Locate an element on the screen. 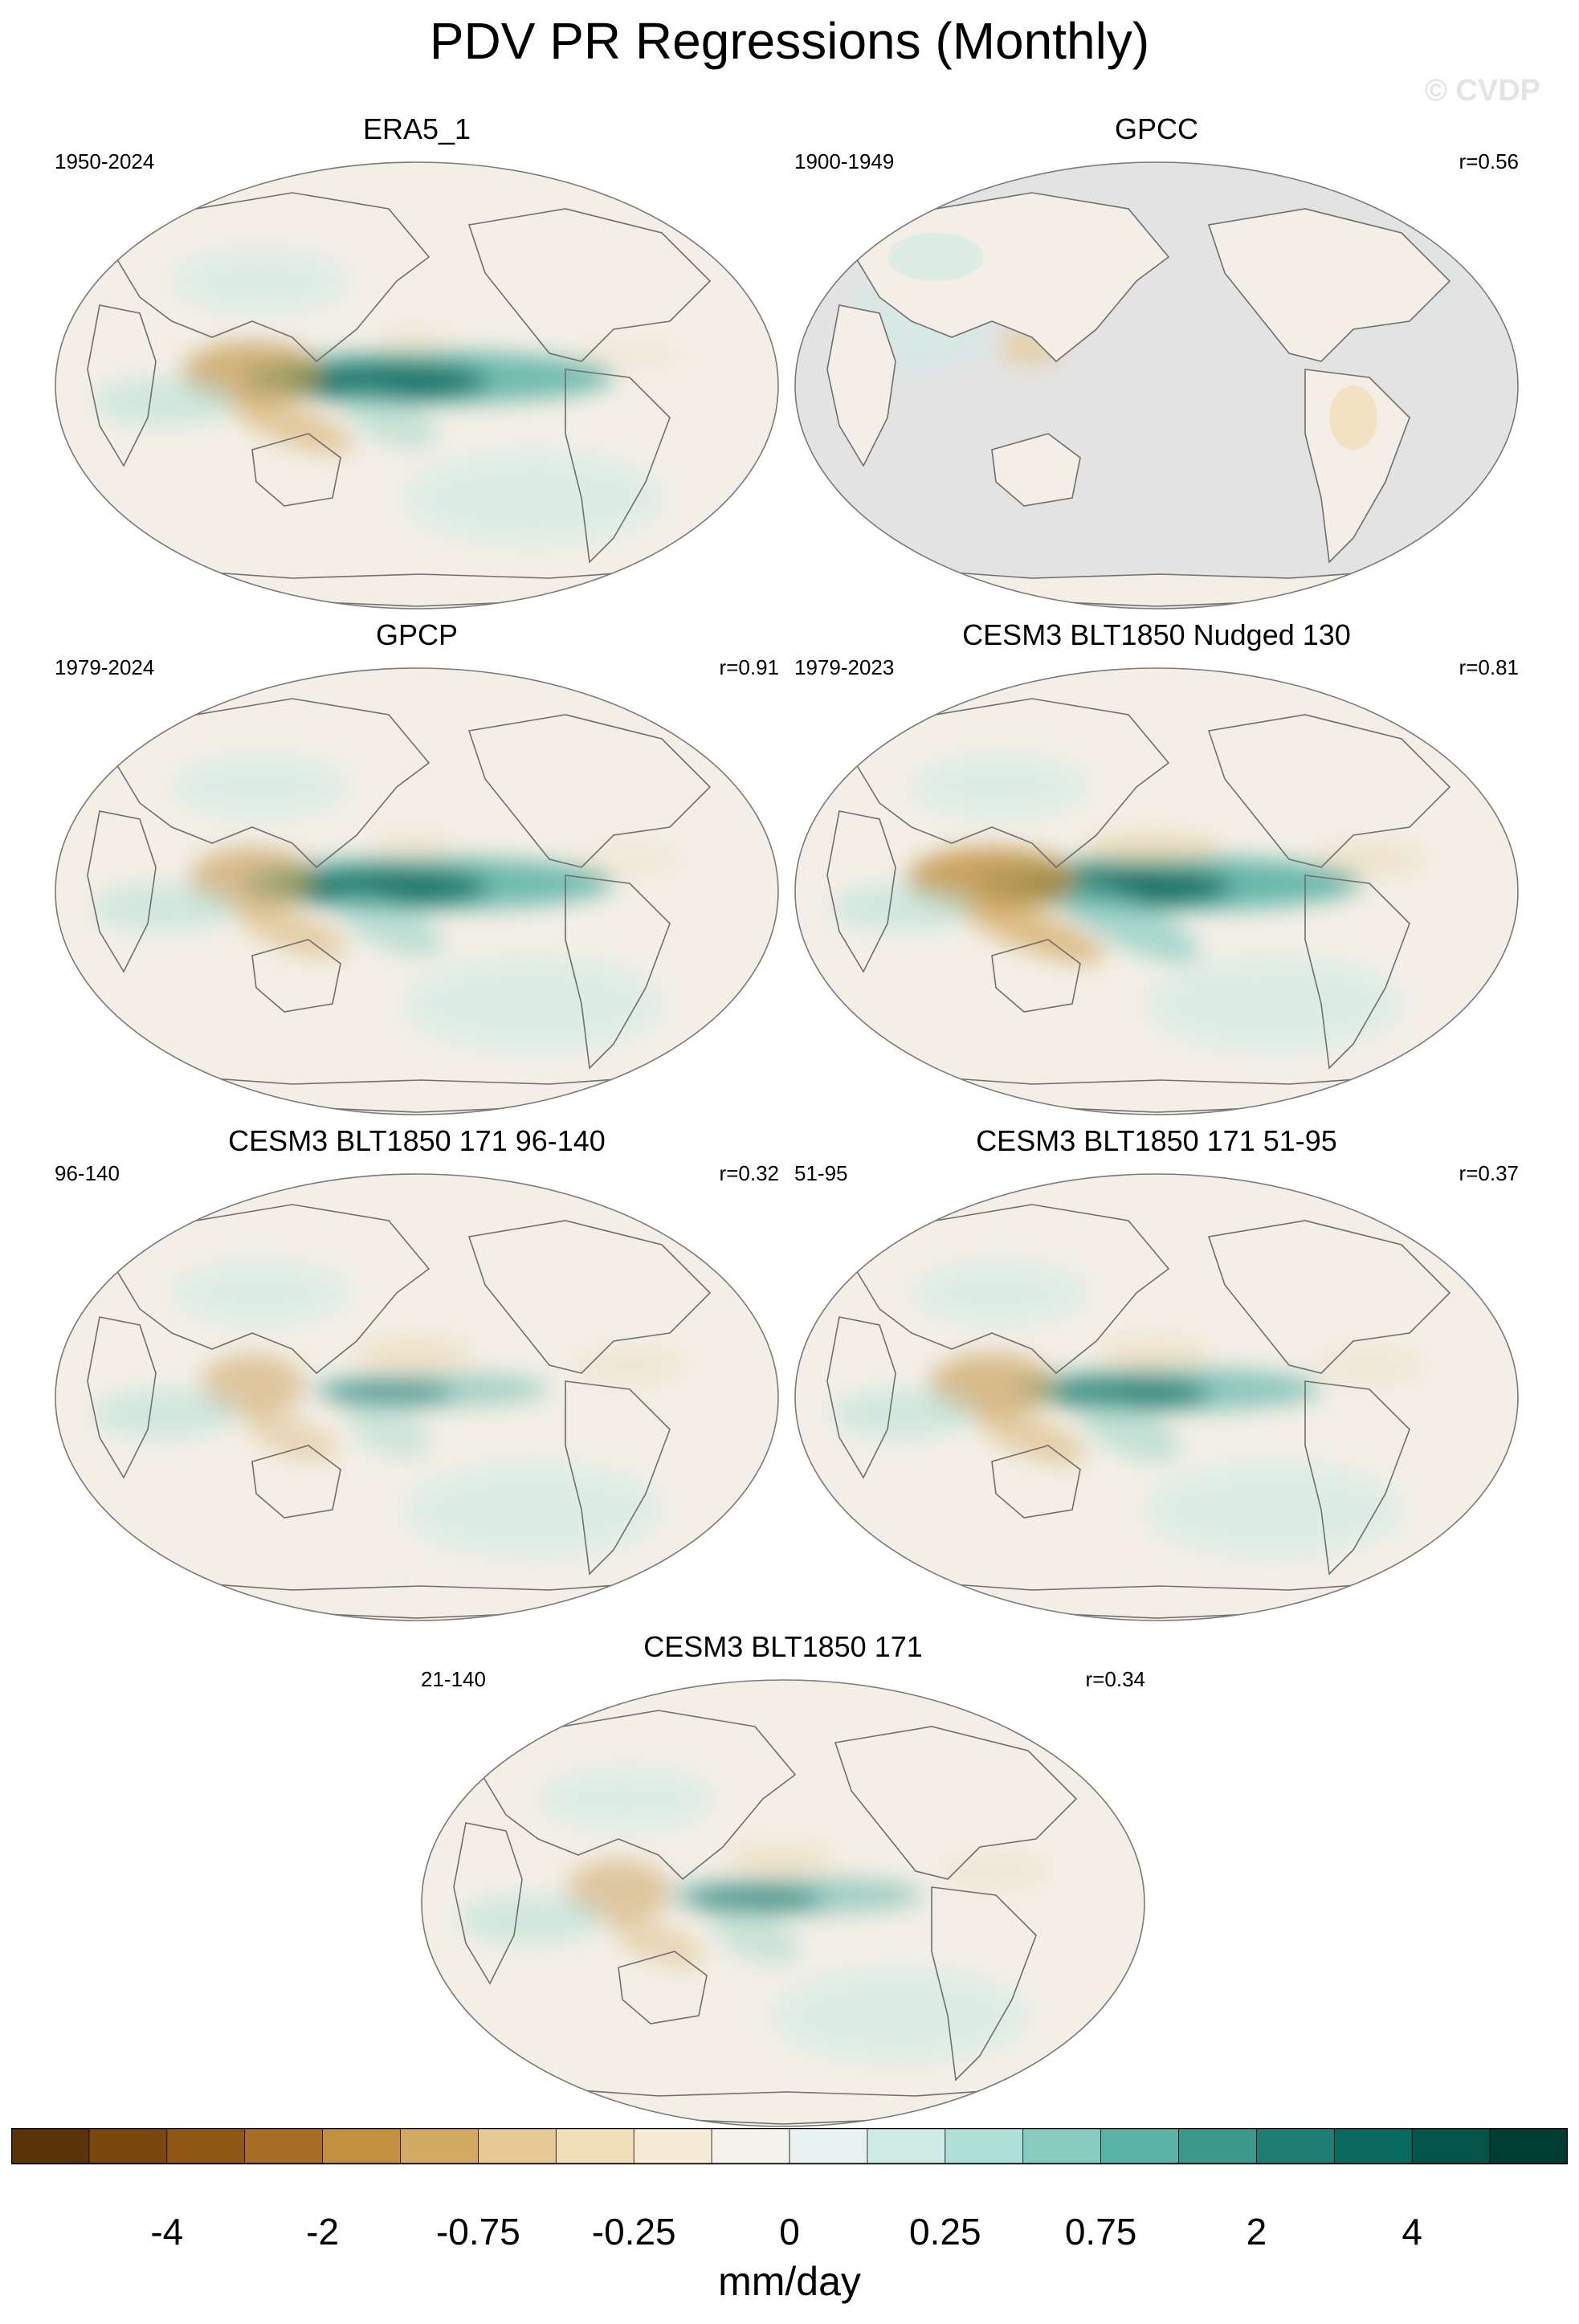  panel-correlation: r=0.56 is located at coordinates (1489, 161).